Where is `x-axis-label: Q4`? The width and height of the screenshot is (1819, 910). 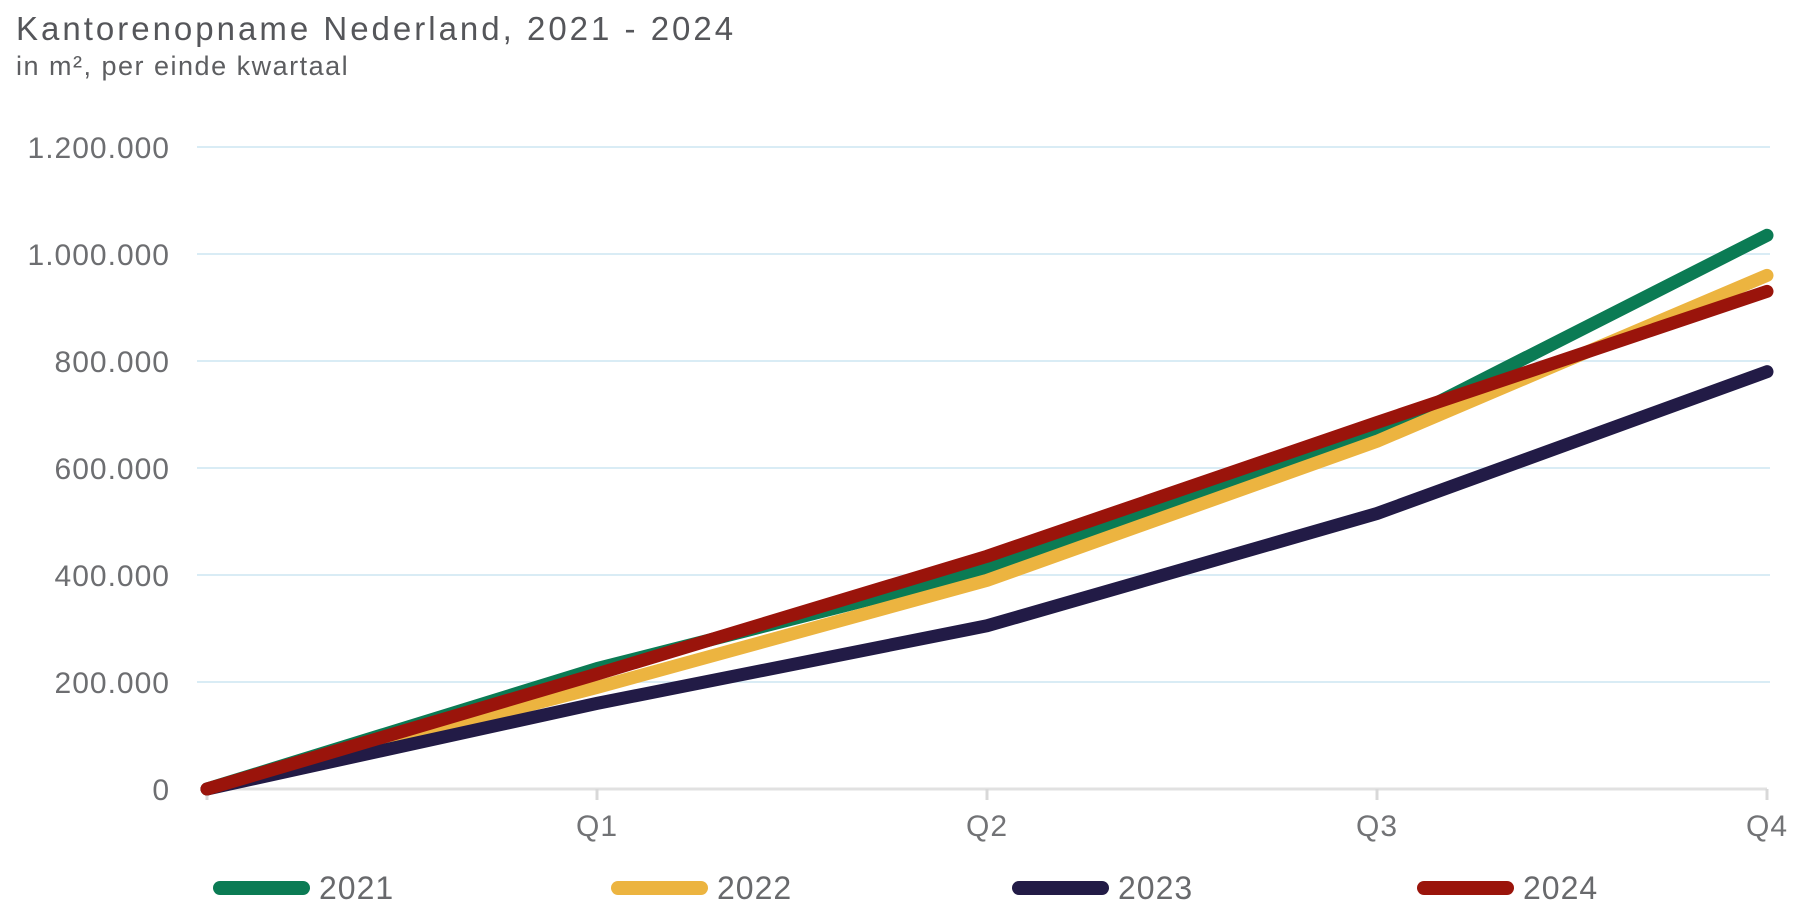 x-axis-label: Q4 is located at coordinates (1767, 826).